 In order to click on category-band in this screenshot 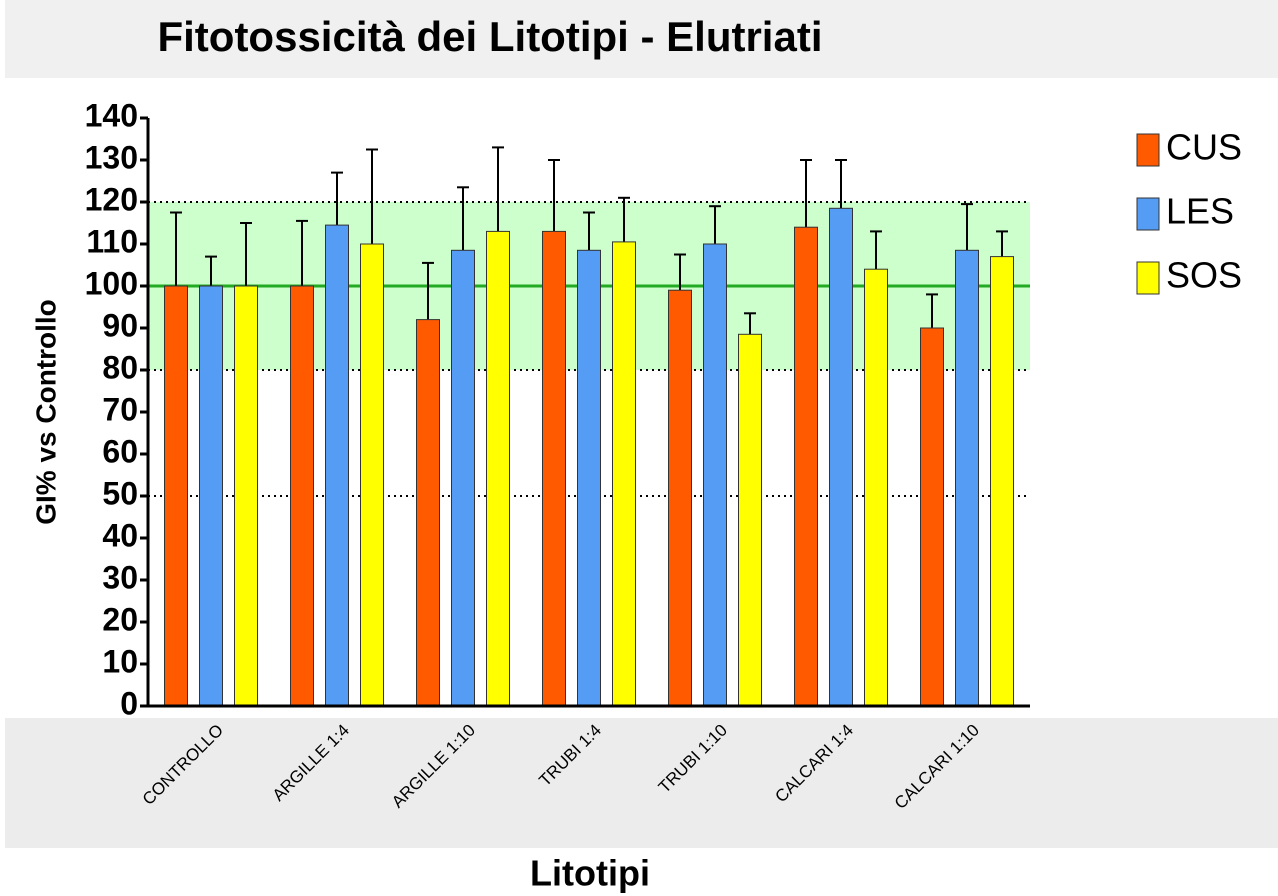, I will do `click(641, 783)`.